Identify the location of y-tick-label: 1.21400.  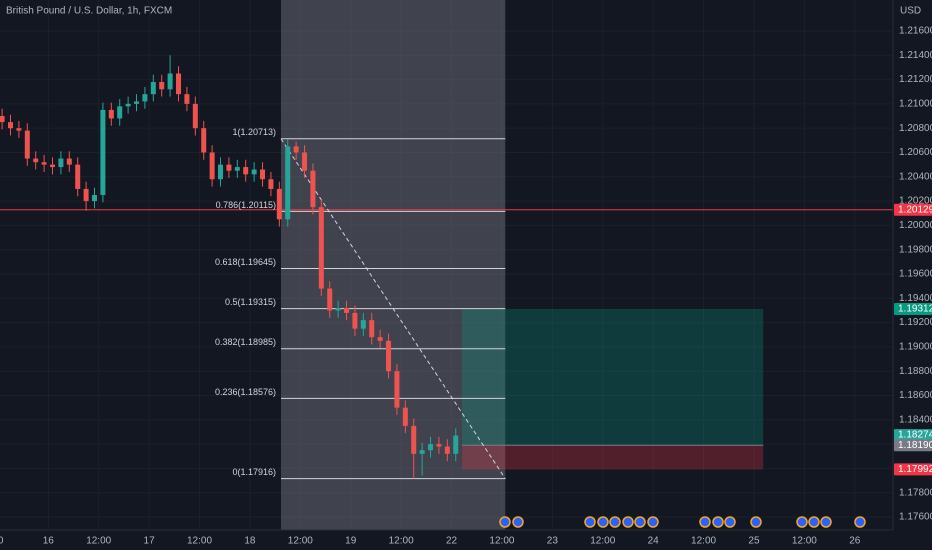
(915, 55).